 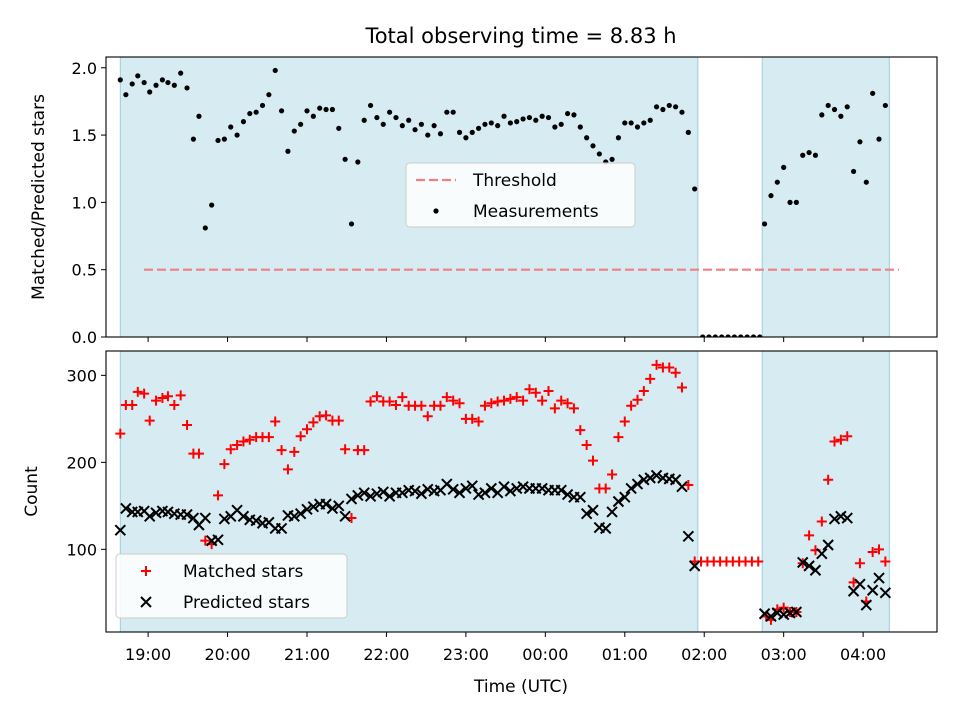 I want to click on counts-legend: Matched stars Predicted stars, so click(x=231, y=586).